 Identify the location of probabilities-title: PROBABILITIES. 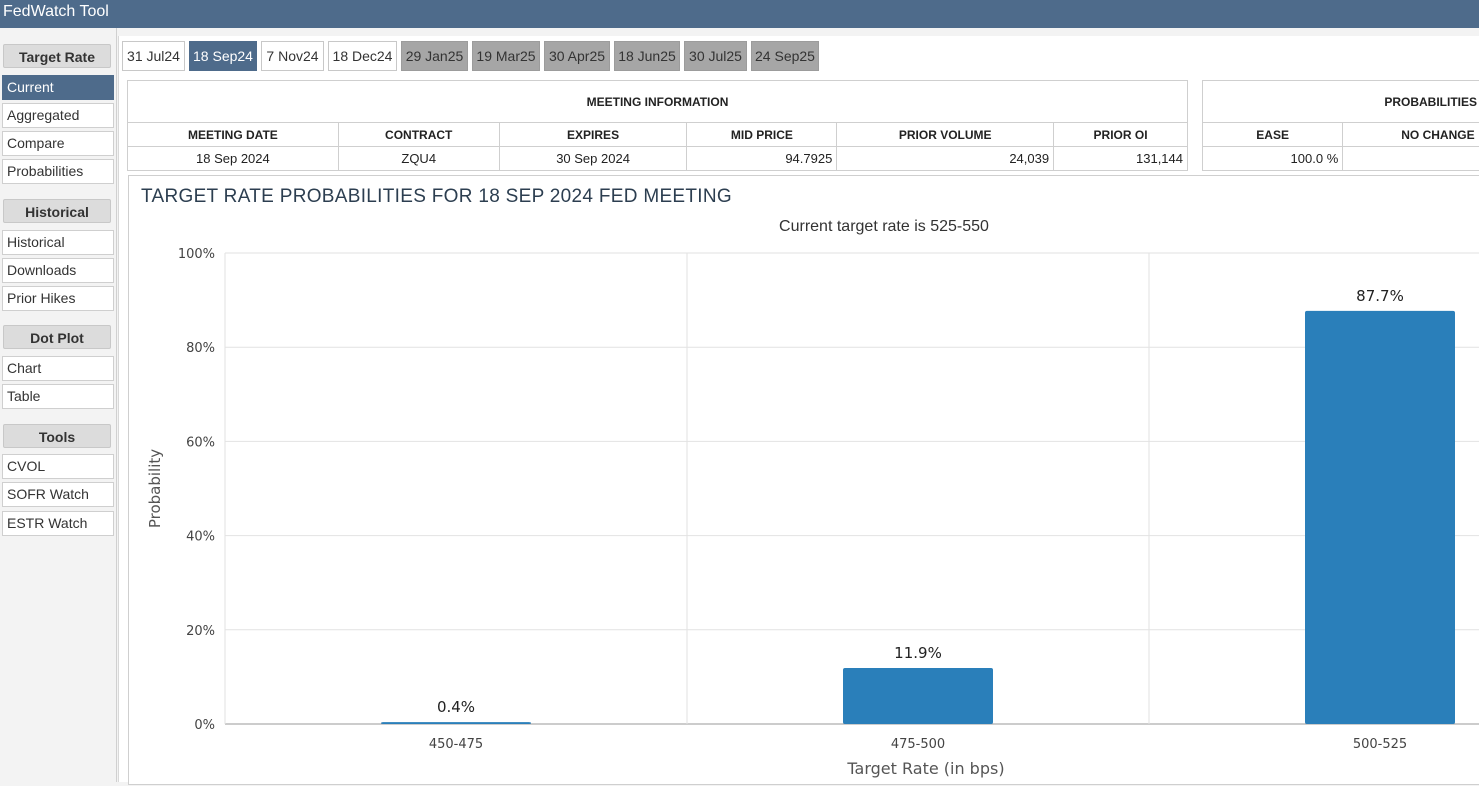
(1341, 102).